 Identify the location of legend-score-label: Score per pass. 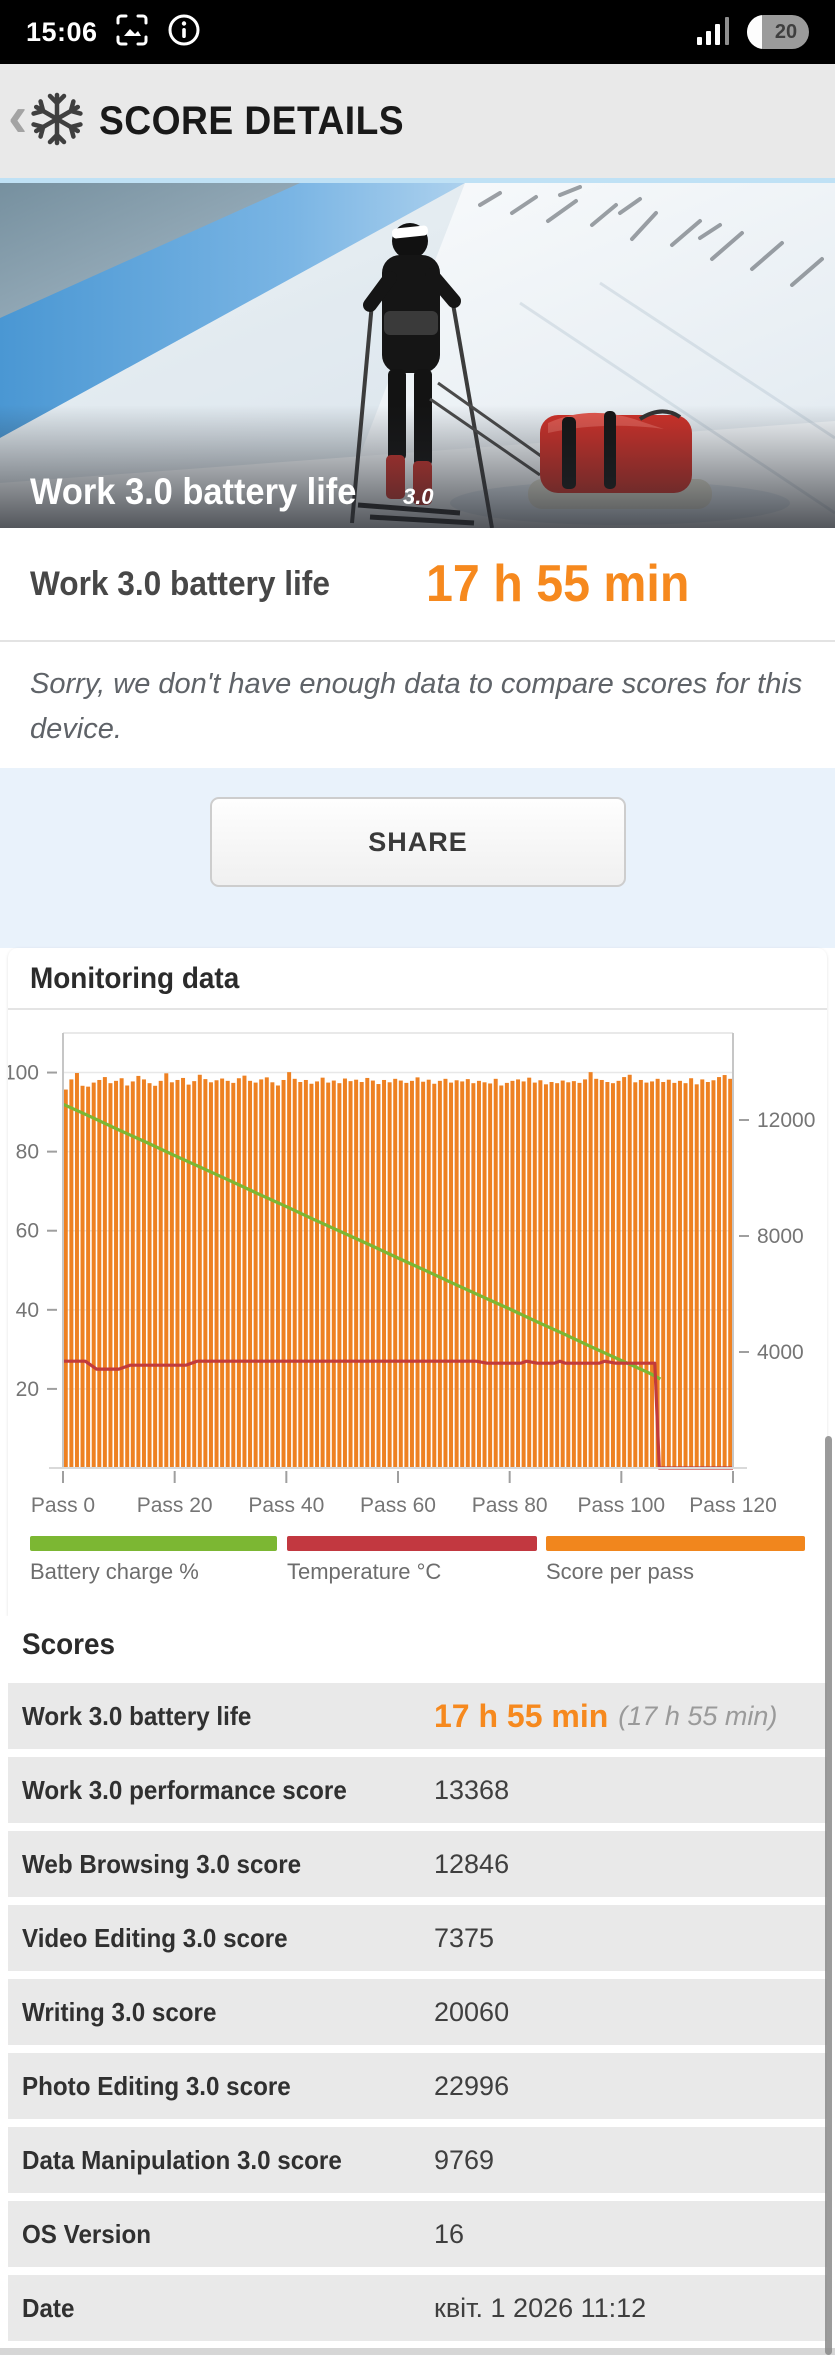
(620, 1571).